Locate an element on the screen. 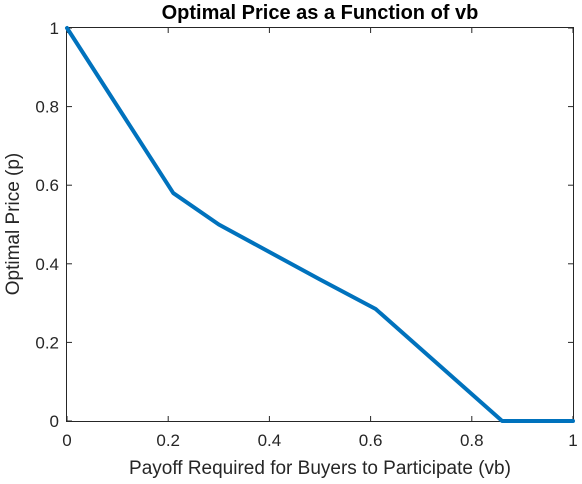 This screenshot has height=484, width=582. y-axis-label: Optimal Price (p) is located at coordinates (13, 224).